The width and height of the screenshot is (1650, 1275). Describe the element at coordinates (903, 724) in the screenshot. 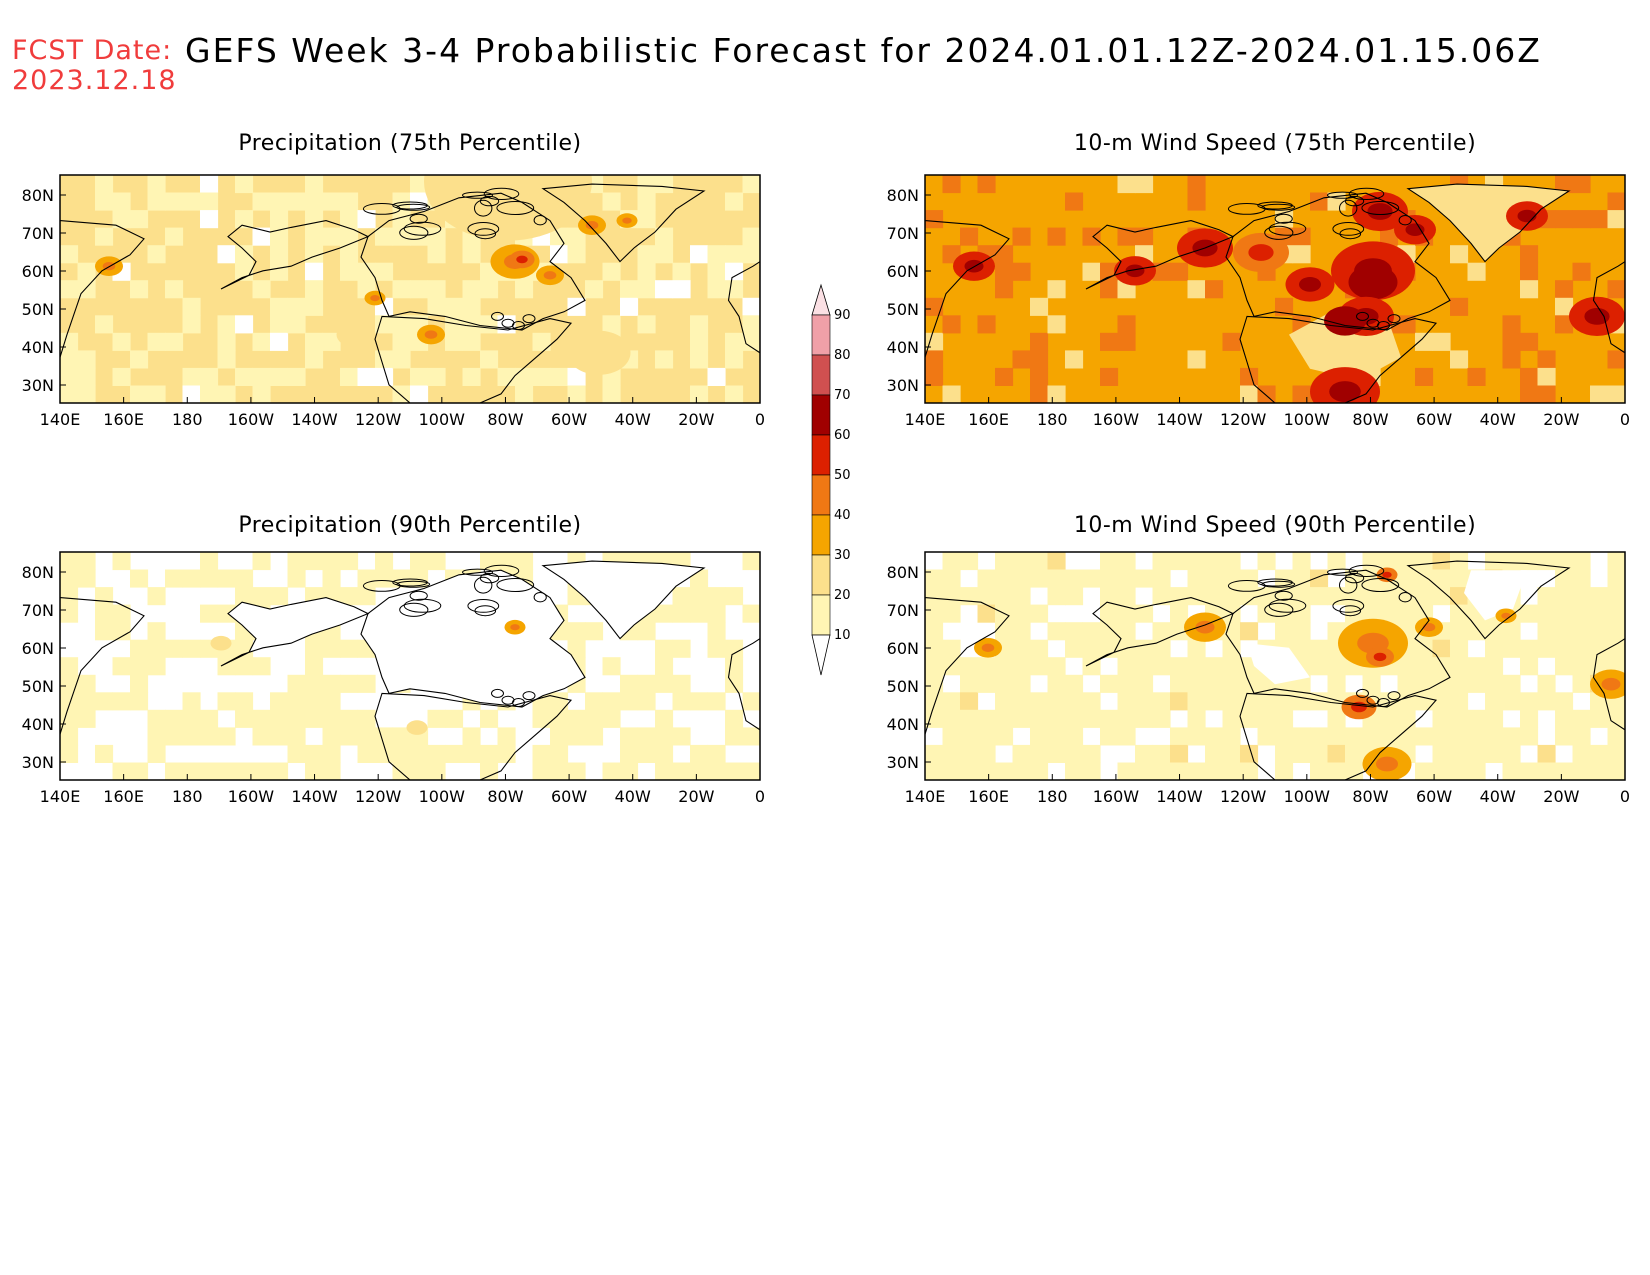

I see `lat-tick-label: 40N` at that location.